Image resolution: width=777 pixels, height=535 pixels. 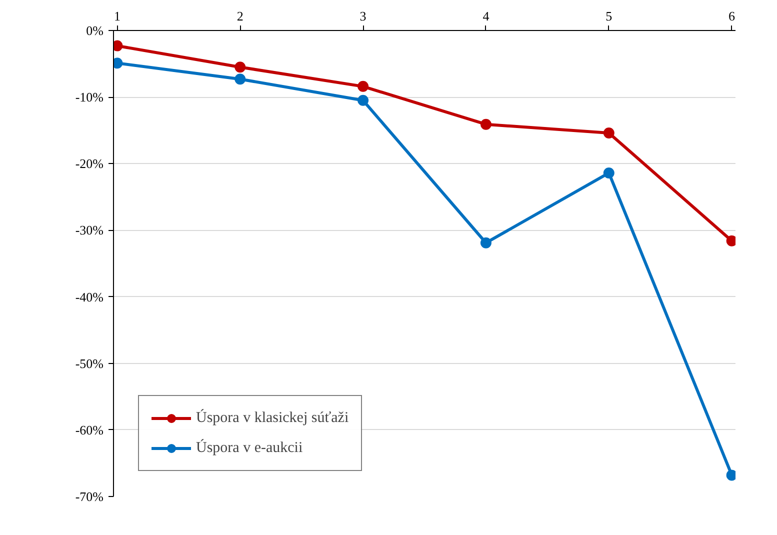 I want to click on y-tick-label: -40%, so click(x=89, y=296).